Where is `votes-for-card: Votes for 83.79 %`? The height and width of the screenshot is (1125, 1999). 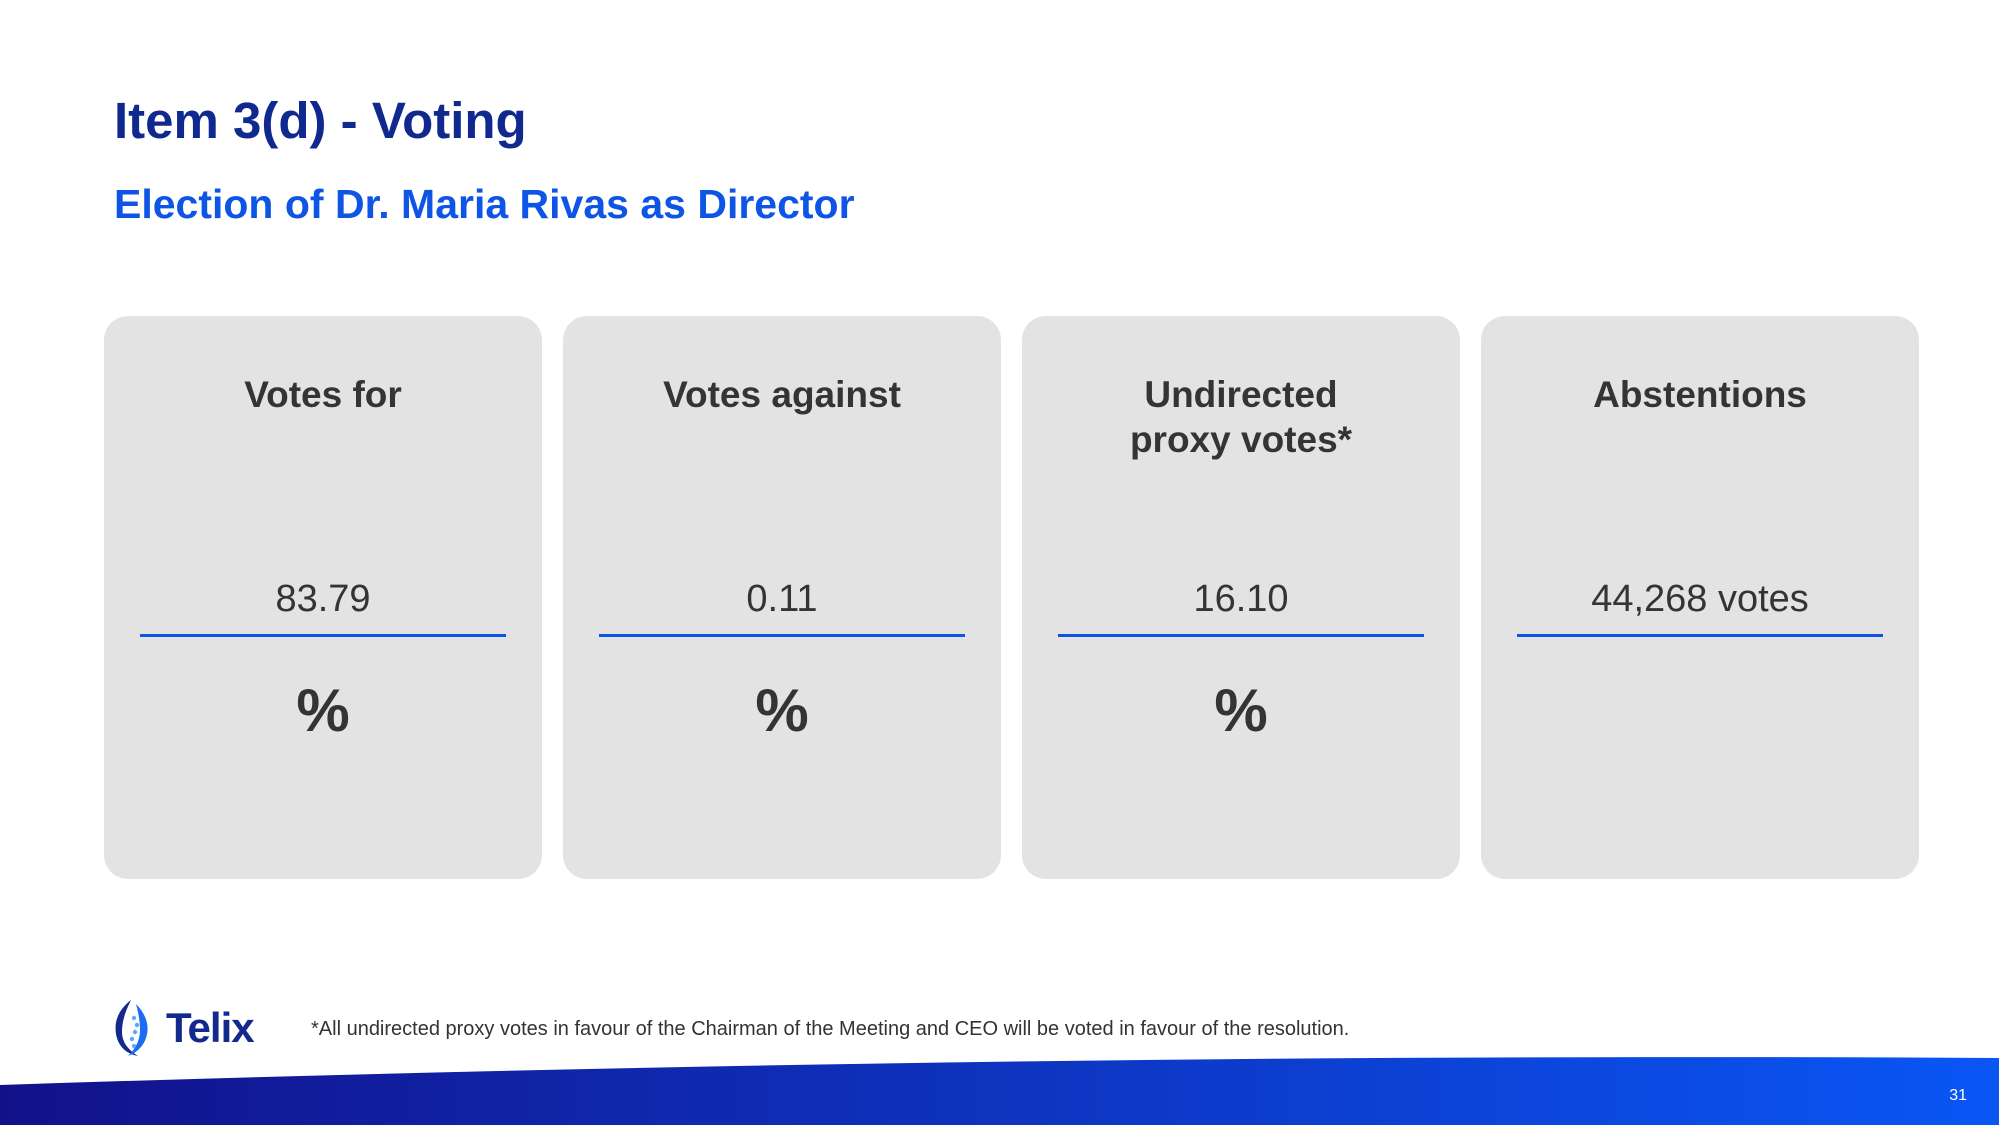
votes-for-card: Votes for 83.79 % is located at coordinates (323, 597).